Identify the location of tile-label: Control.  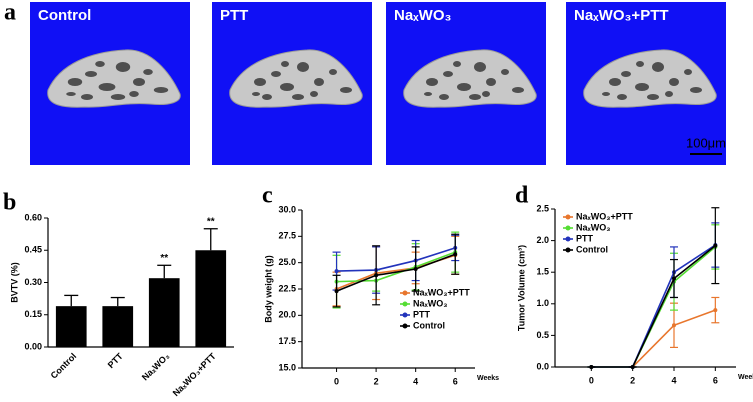
(64, 15).